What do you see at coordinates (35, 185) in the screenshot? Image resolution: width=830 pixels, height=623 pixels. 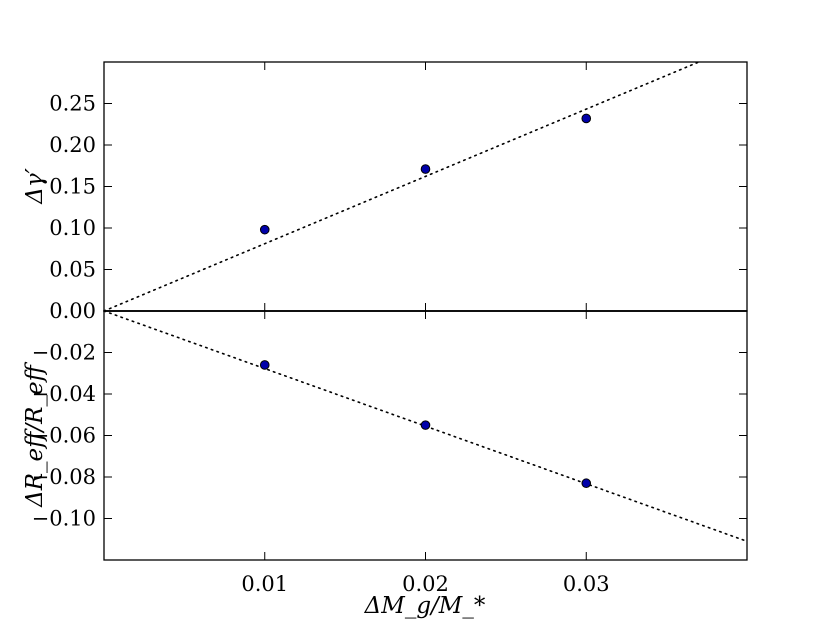 I see `gamma-y-axis-label: Δγ′` at bounding box center [35, 185].